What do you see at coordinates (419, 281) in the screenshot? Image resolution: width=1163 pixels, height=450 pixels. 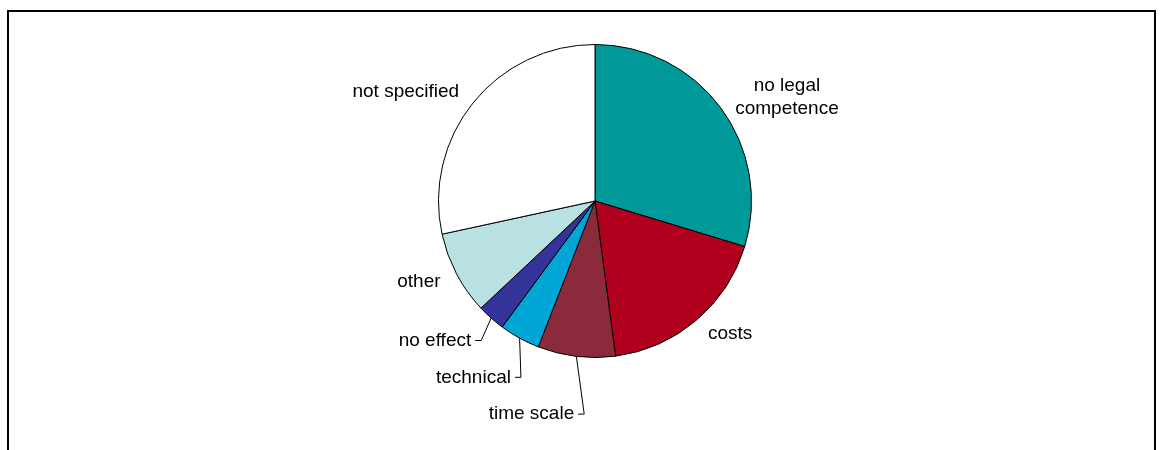 I see `slice-label: other` at bounding box center [419, 281].